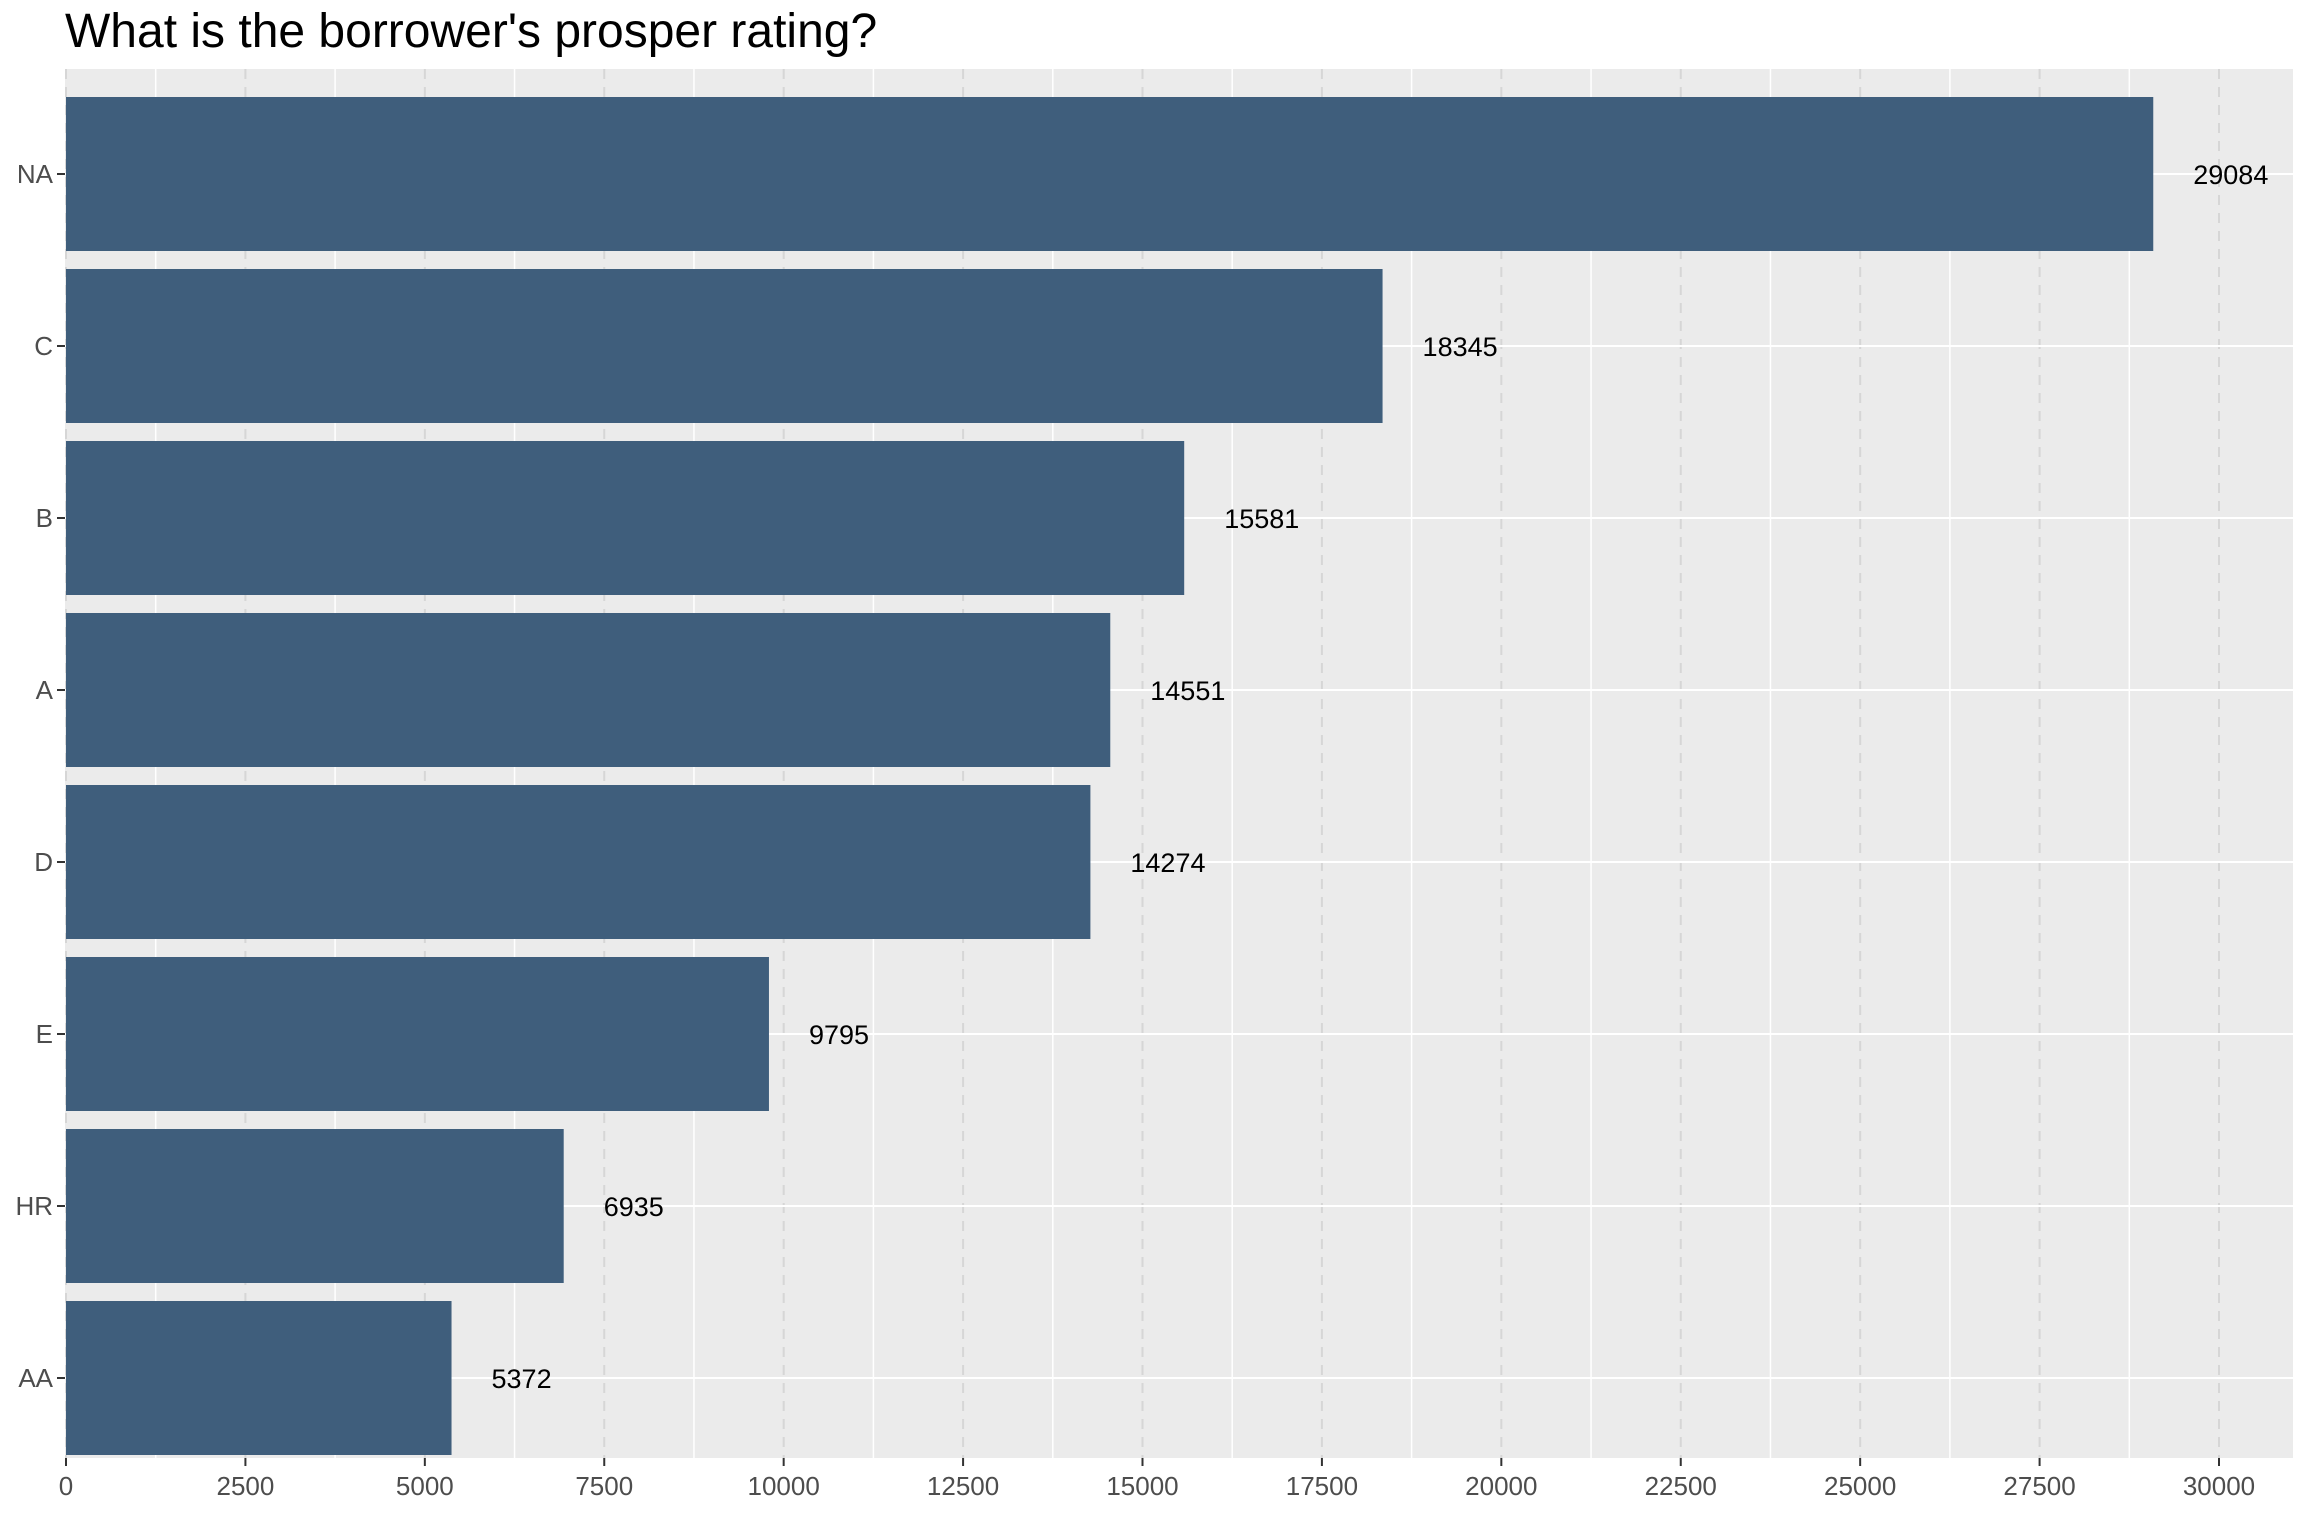 The width and height of the screenshot is (2304, 1536). What do you see at coordinates (1460, 347) in the screenshot?
I see `data-label-c: 18345` at bounding box center [1460, 347].